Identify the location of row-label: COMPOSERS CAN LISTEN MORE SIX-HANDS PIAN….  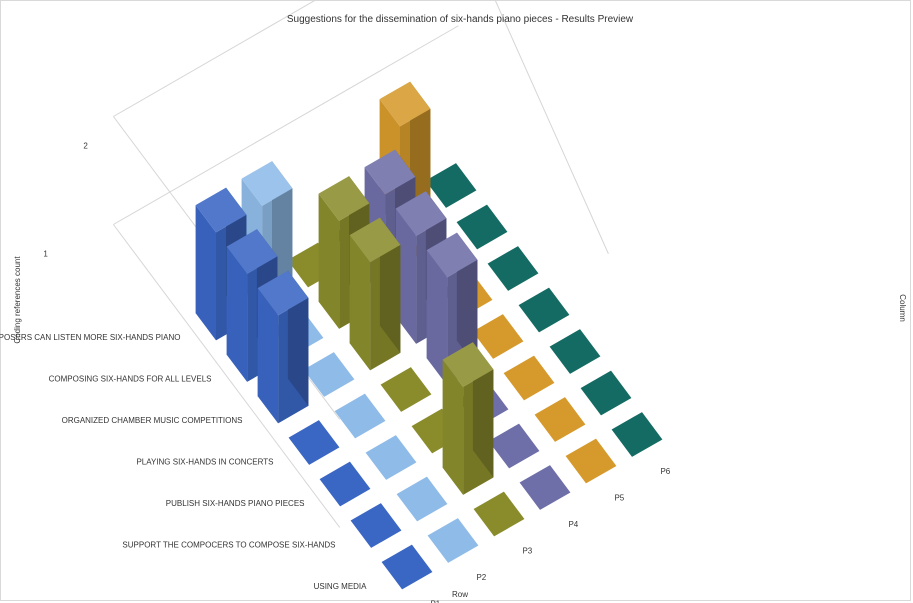
(90, 337).